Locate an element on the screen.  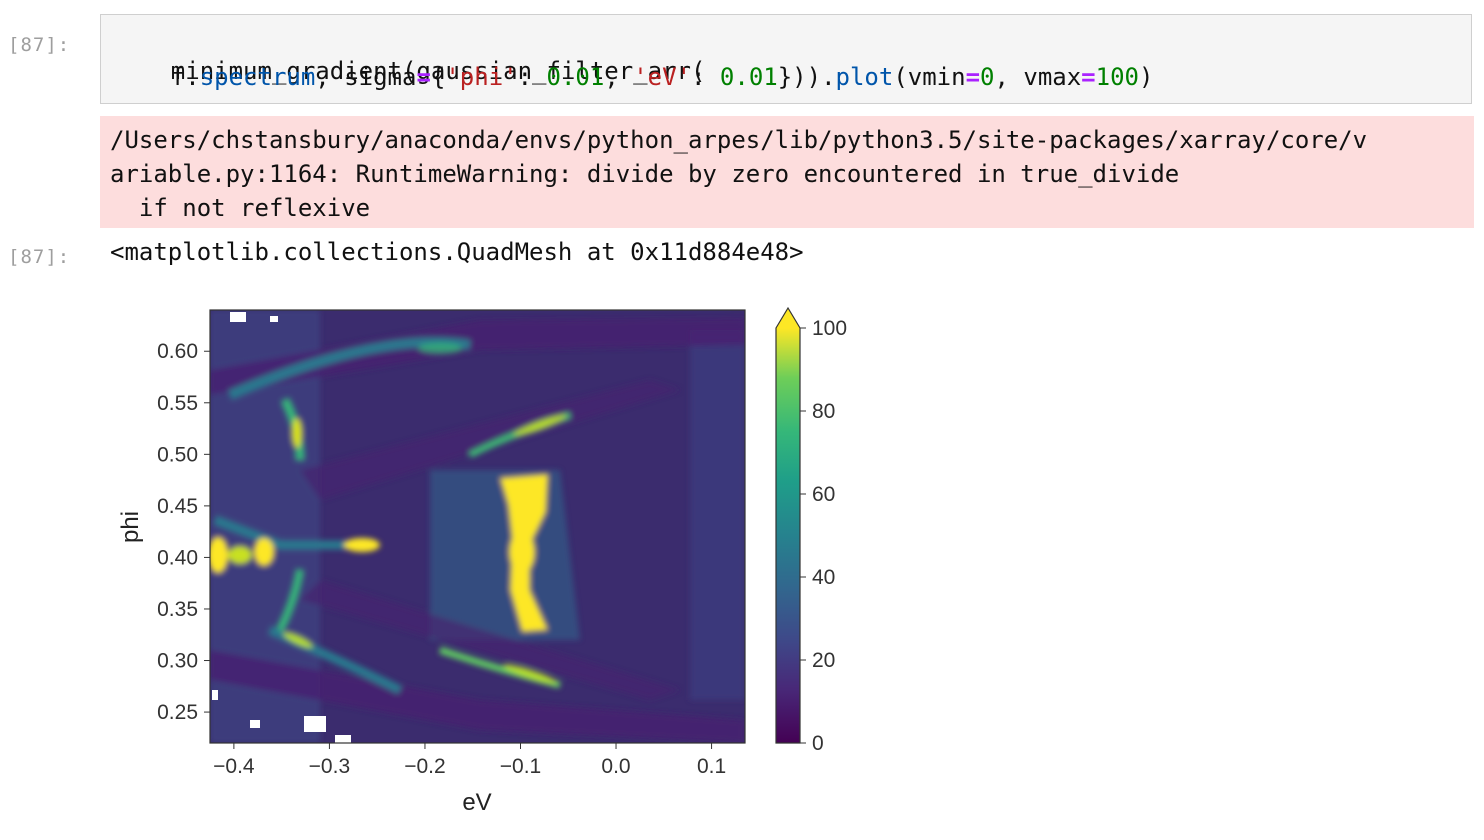
colorbar-outline is located at coordinates (788, 525).